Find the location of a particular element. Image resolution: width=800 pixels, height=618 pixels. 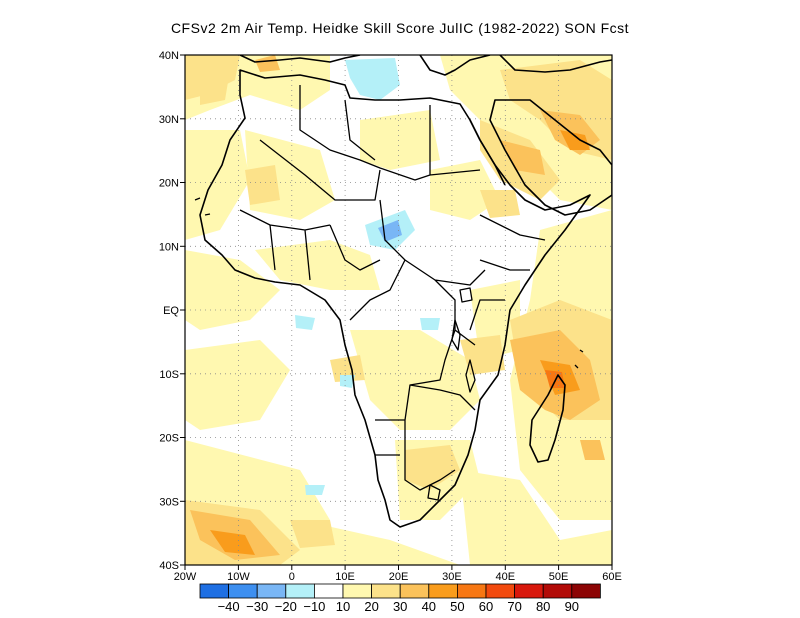

lat-label: EQ is located at coordinates (171, 311).